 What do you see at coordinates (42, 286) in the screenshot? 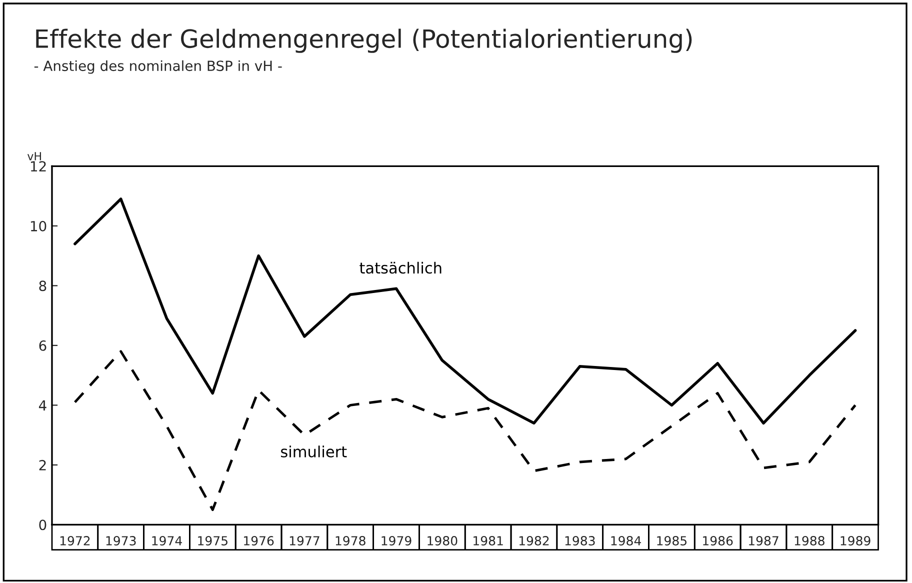
I see `y-tick-label: 8` at bounding box center [42, 286].